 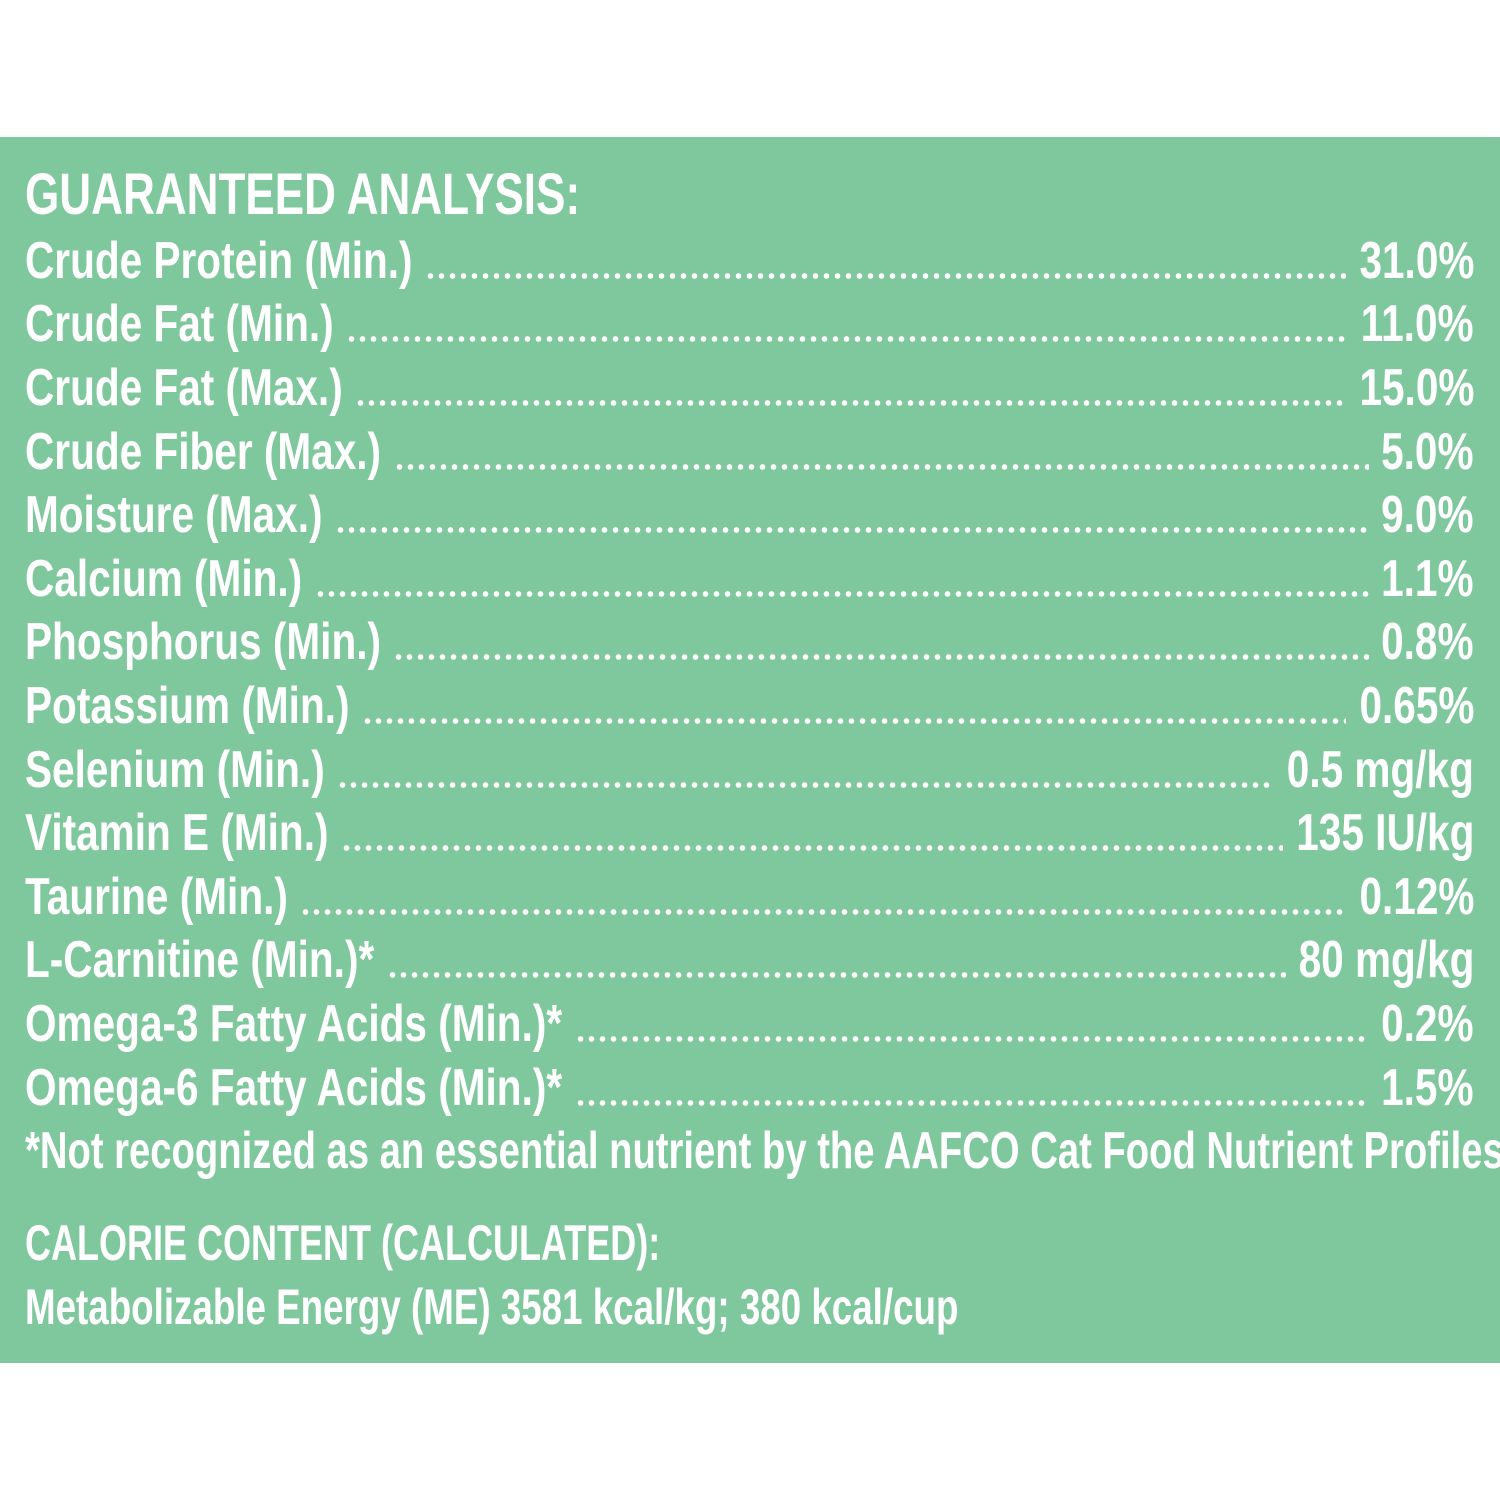 What do you see at coordinates (749, 961) in the screenshot?
I see `nutrient-row-l-carnitine: L-Carnitine (Min.)* 80 mg/kg` at bounding box center [749, 961].